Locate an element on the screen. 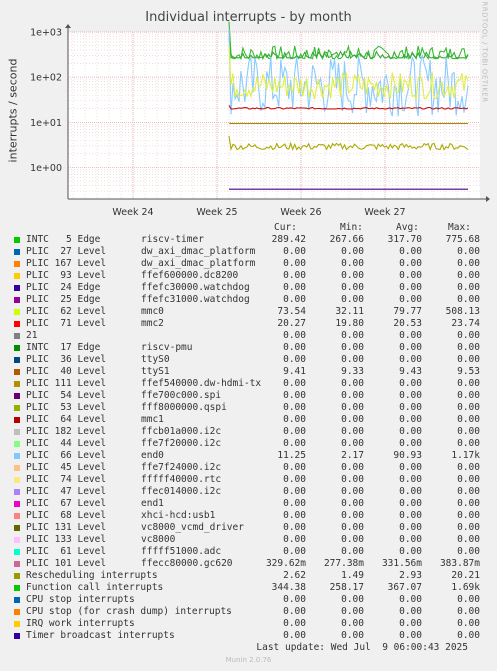 The width and height of the screenshot is (497, 671). legend-cur: 289.42 is located at coordinates (288, 239).